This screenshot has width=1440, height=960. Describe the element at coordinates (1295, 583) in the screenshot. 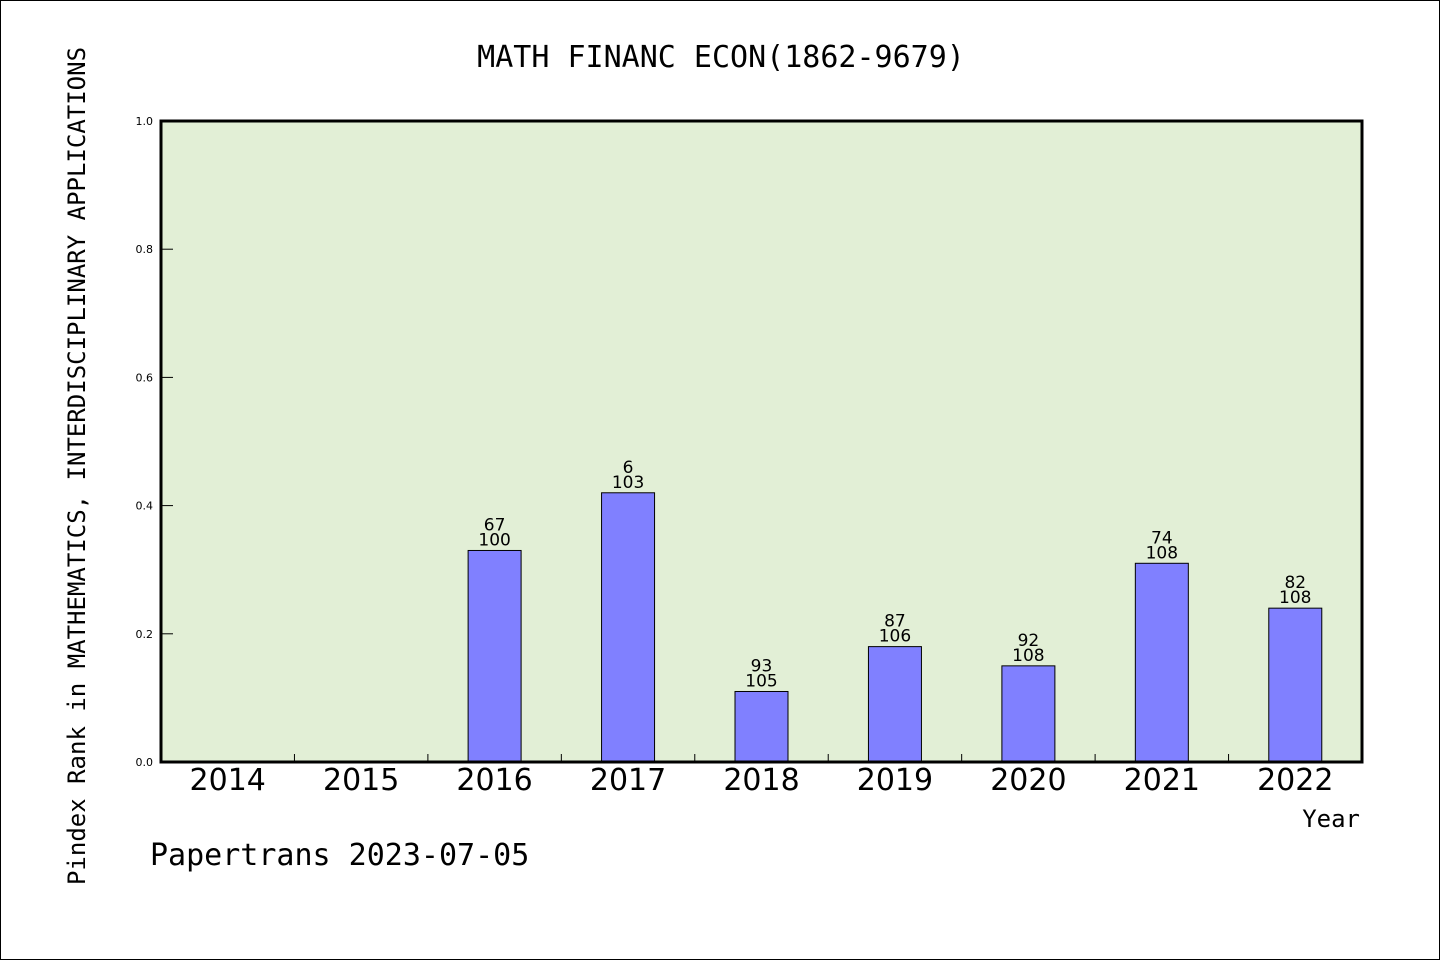

I see `bar-label-top: 82` at that location.